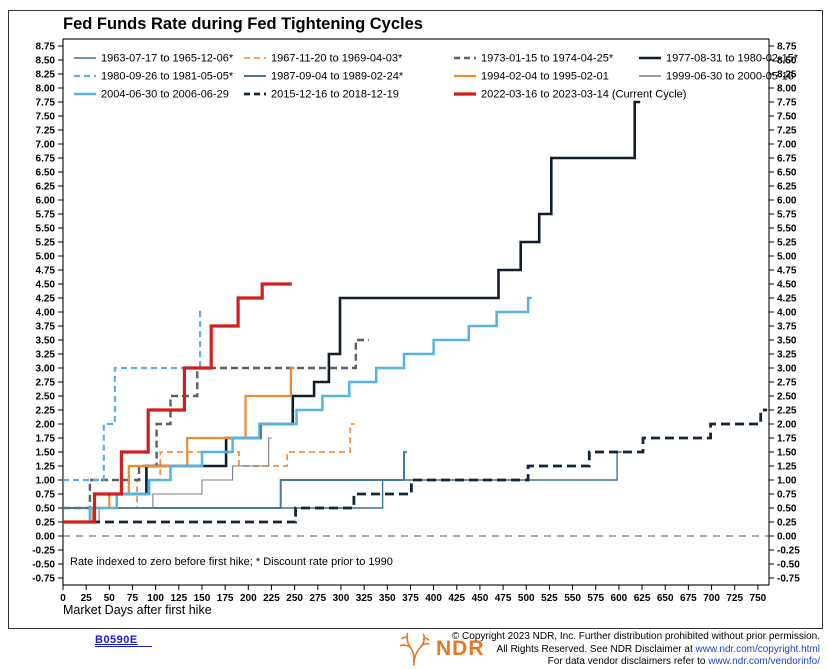 The height and width of the screenshot is (669, 828). I want to click on y-tick-label-left: 3.75, so click(46, 327).